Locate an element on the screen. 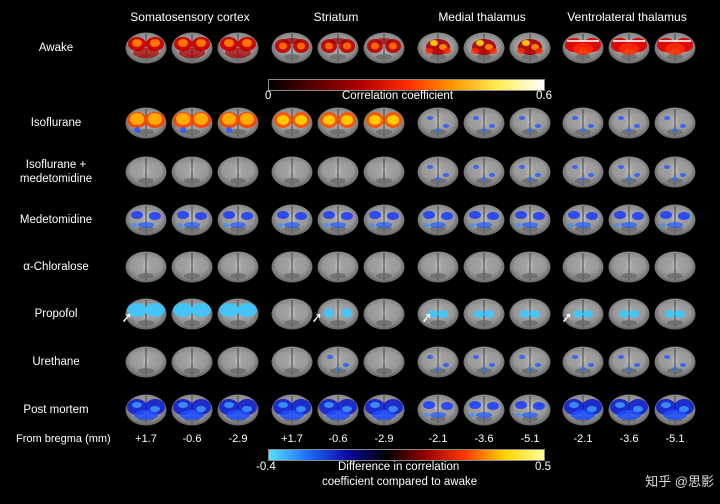  row-label: Propofol is located at coordinates (56, 314).